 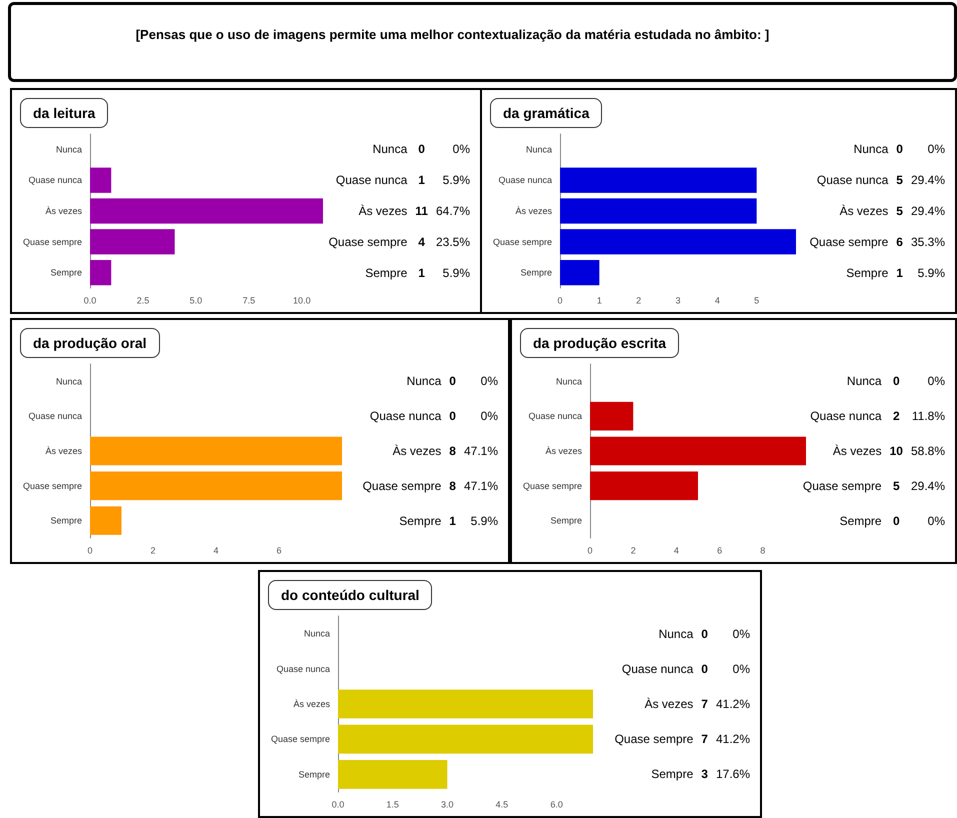 I want to click on data-label: 7, so click(x=704, y=739).